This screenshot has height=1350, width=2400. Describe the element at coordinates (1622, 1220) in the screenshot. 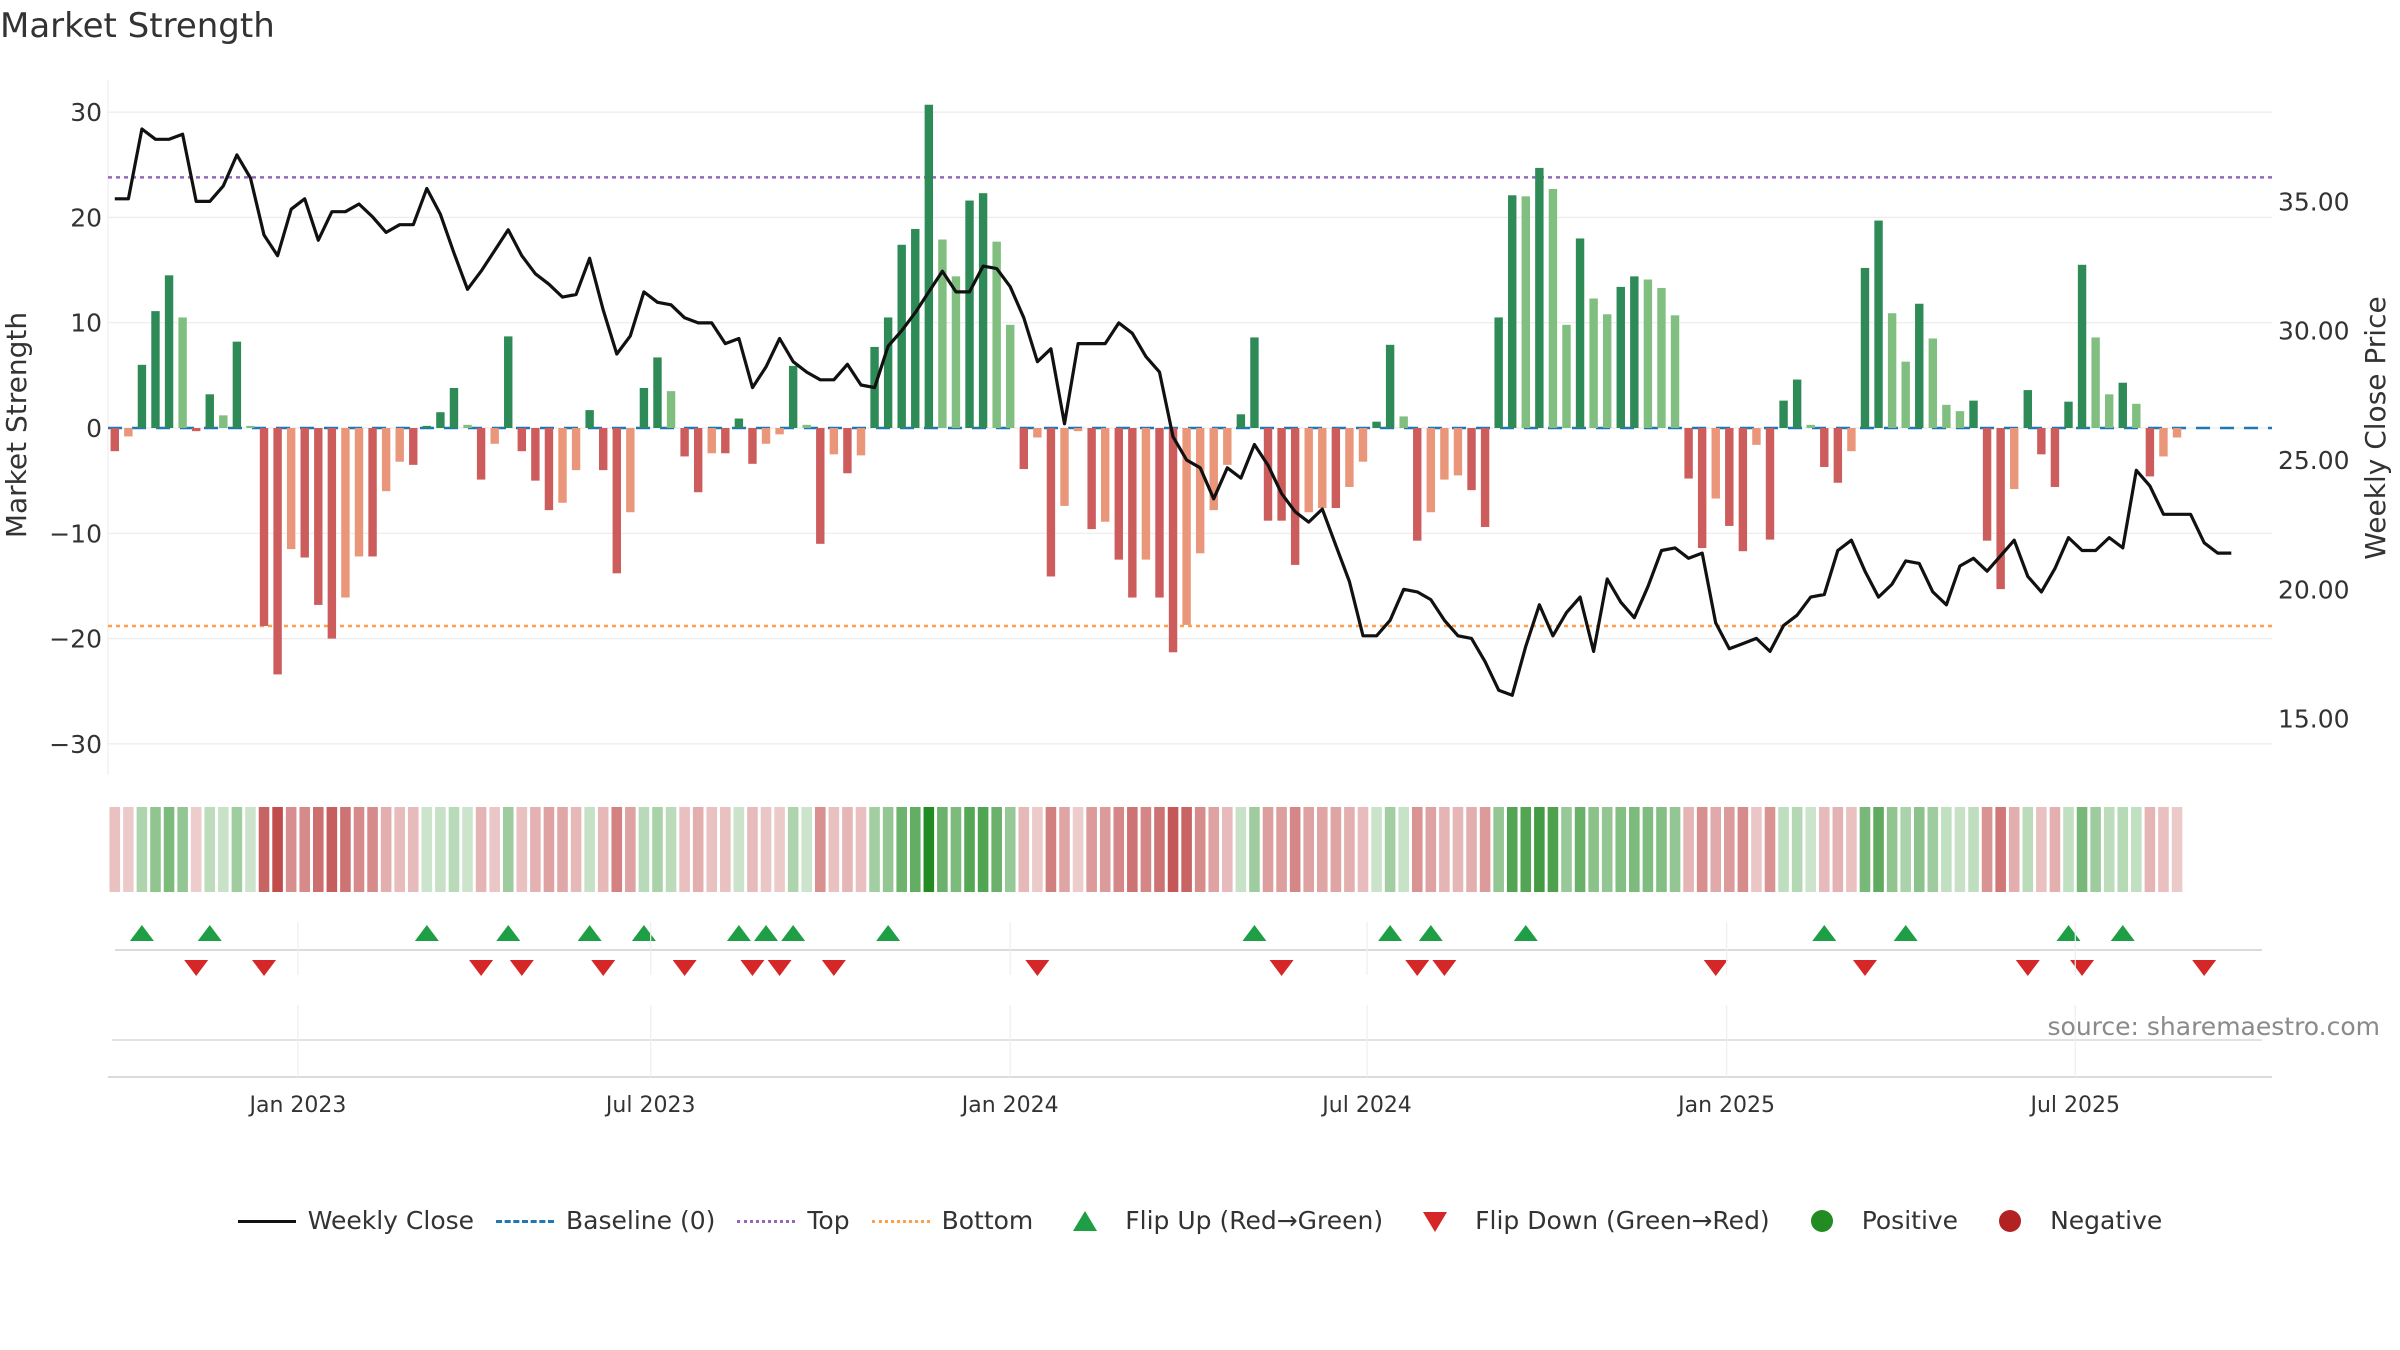

I see `legend-label: Flip Down (Green→Red)` at that location.